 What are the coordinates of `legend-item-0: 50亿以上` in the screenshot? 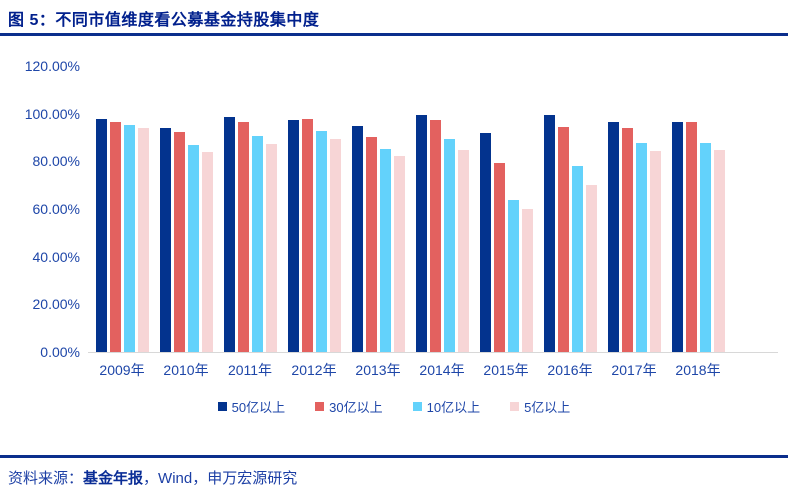 It's located at (251, 406).